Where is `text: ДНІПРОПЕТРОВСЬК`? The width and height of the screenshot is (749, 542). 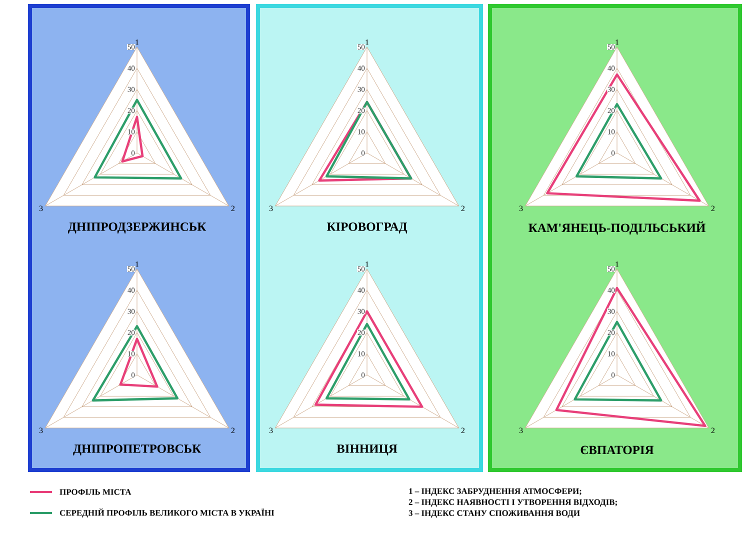 text: ДНІПРОПЕТРОВСЬК is located at coordinates (137, 450).